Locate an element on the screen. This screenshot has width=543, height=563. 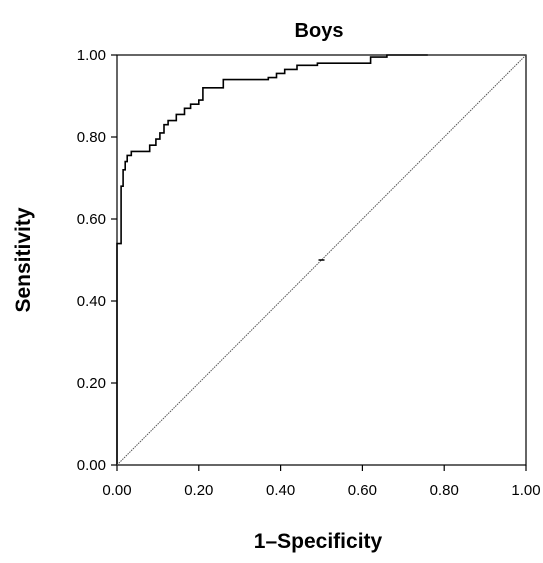
x-tick-label: 0.20 is located at coordinates (198, 490).